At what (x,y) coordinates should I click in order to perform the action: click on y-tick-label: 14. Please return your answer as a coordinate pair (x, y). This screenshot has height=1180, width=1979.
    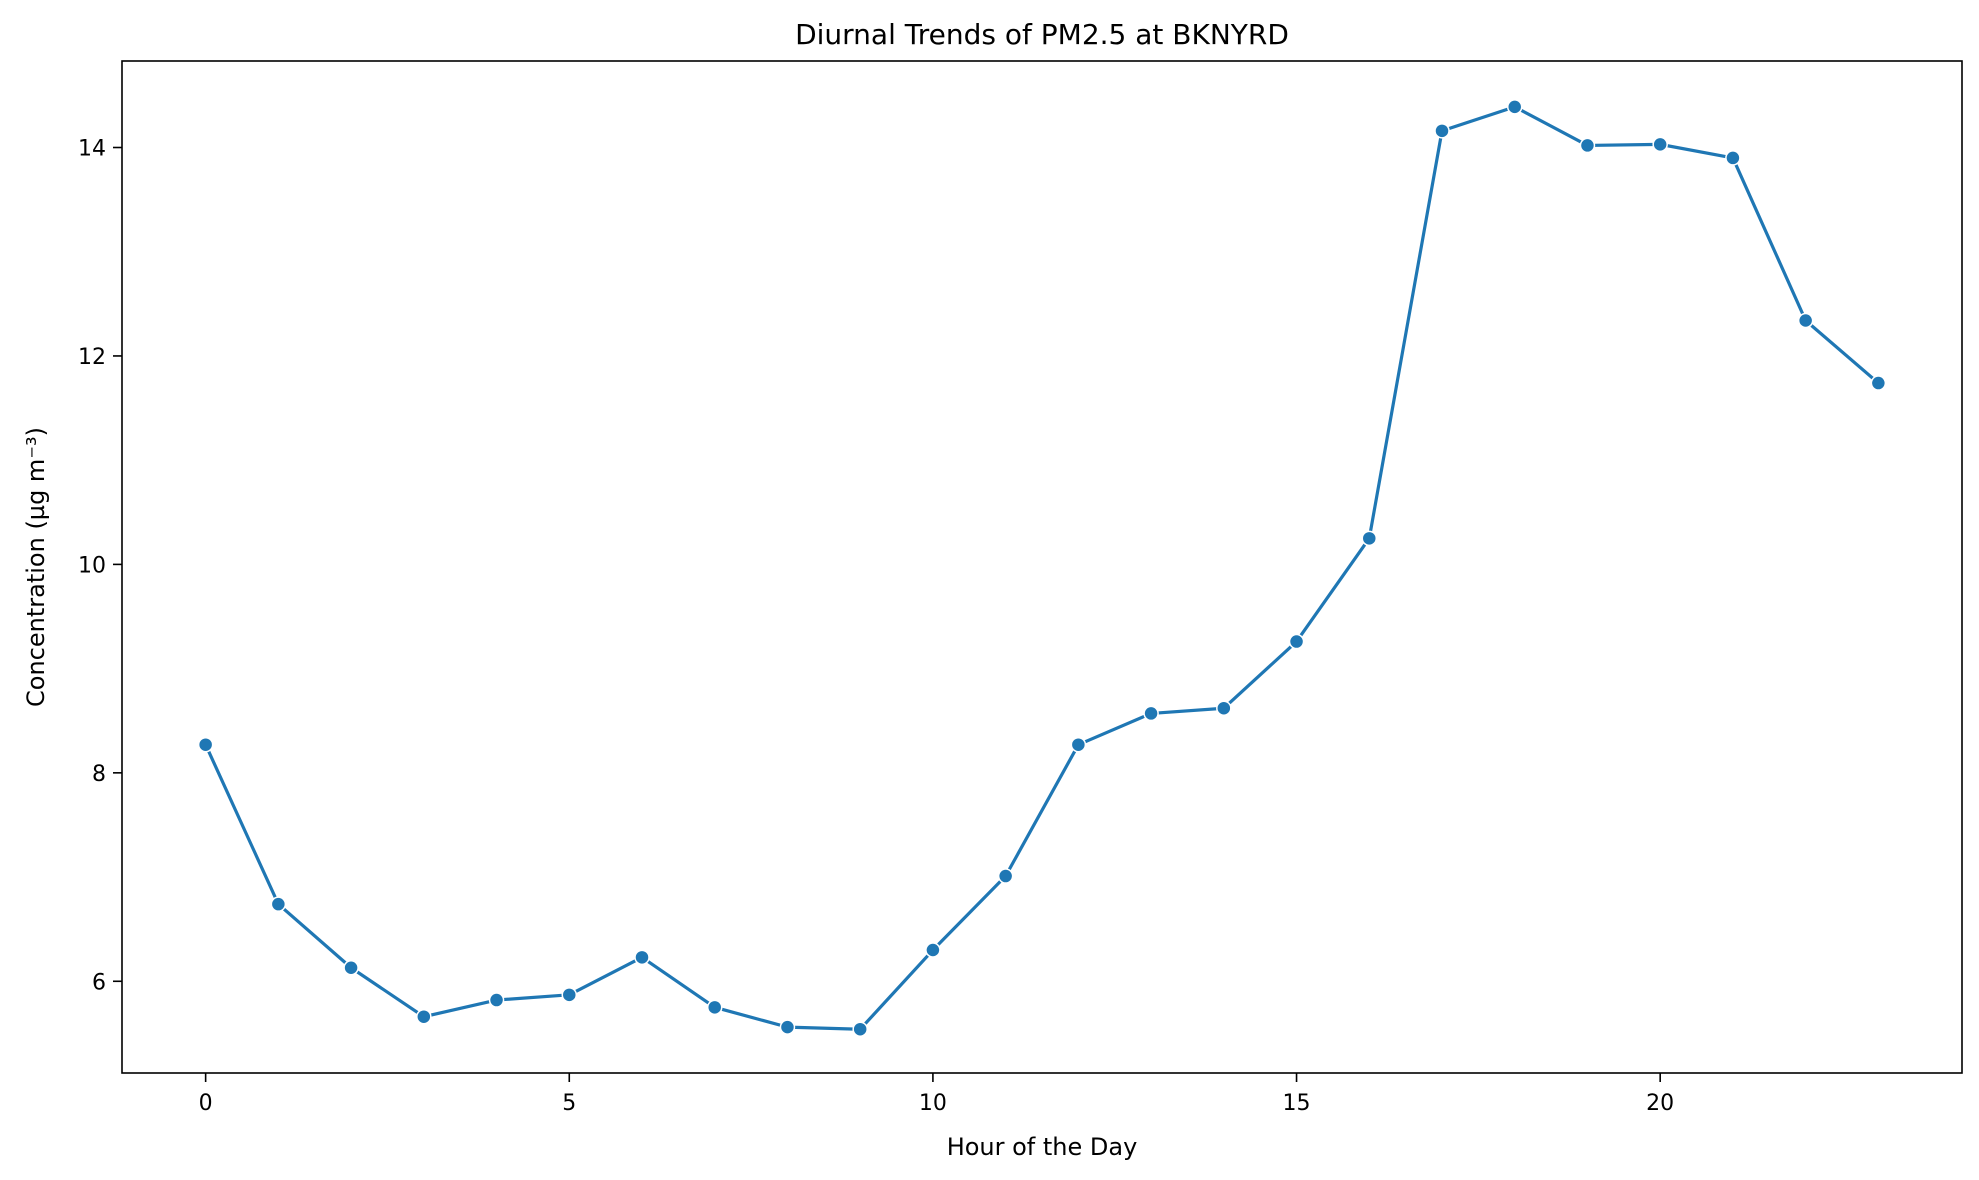
    Looking at the image, I should click on (92, 149).